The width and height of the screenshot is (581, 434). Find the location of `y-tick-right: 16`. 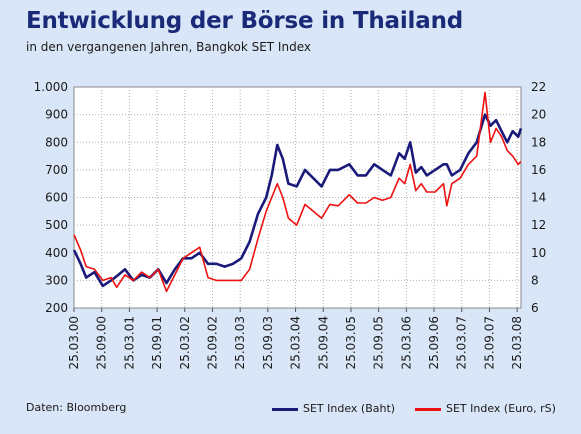

y-tick-right: 16 is located at coordinates (538, 170).